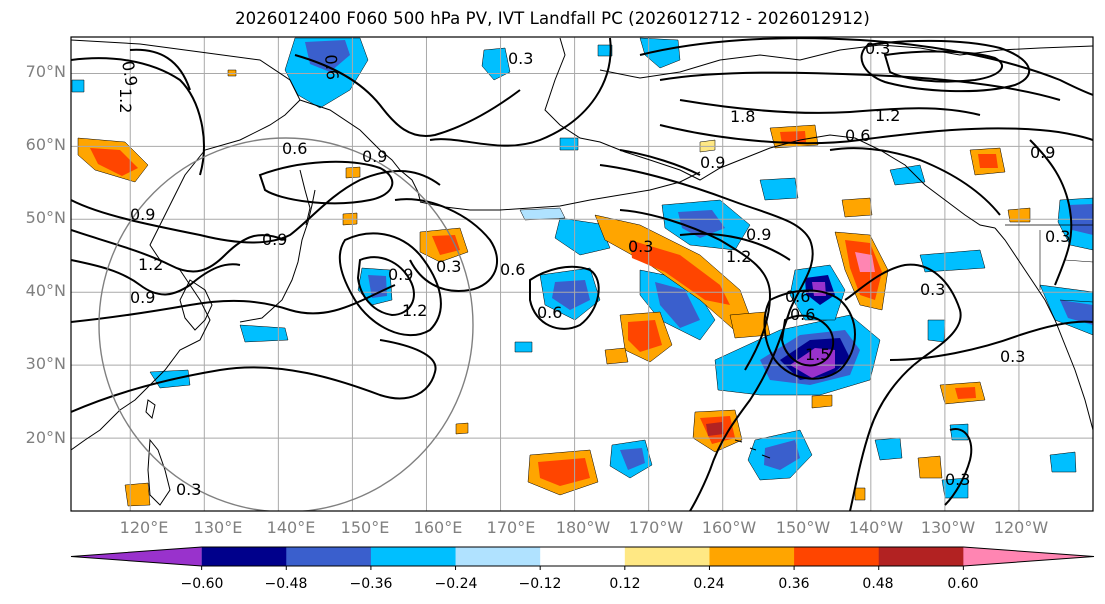 The width and height of the screenshot is (1105, 604). I want to click on lon-label: 180°W, so click(583, 527).